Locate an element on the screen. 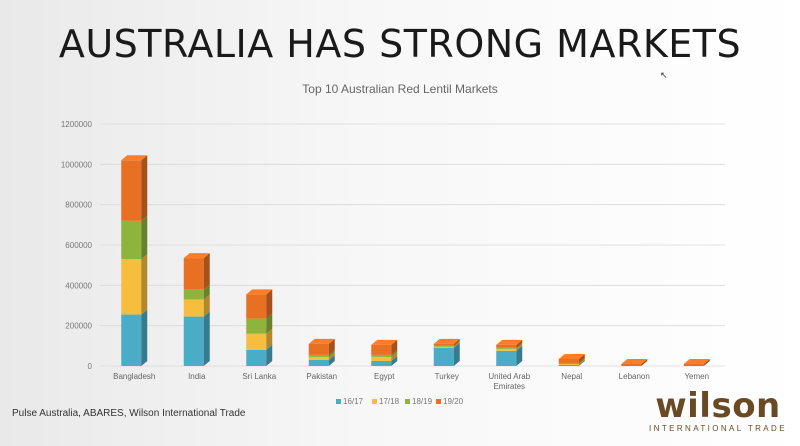  x-tick-label: Egypt is located at coordinates (384, 376).